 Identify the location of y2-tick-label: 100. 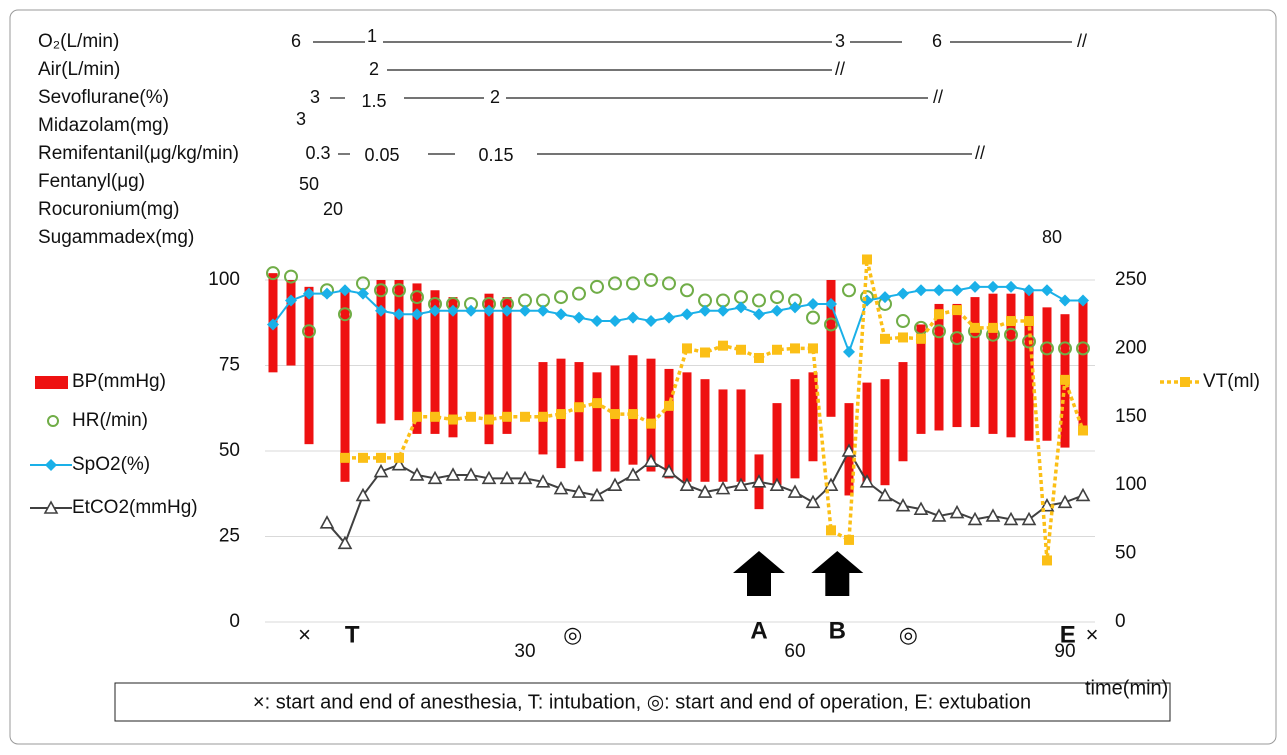
(1131, 484).